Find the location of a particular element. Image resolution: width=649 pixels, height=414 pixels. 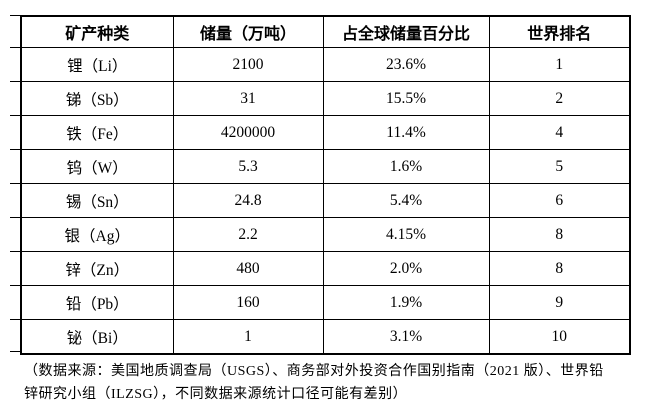

share-cell: 5.4% is located at coordinates (406, 200).